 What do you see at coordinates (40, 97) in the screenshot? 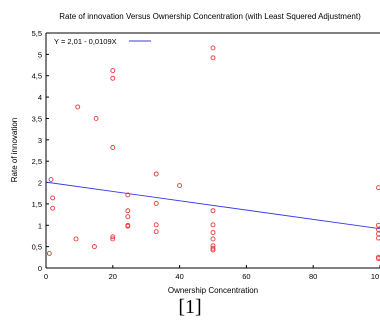
I see `y-tick-label: 4` at bounding box center [40, 97].